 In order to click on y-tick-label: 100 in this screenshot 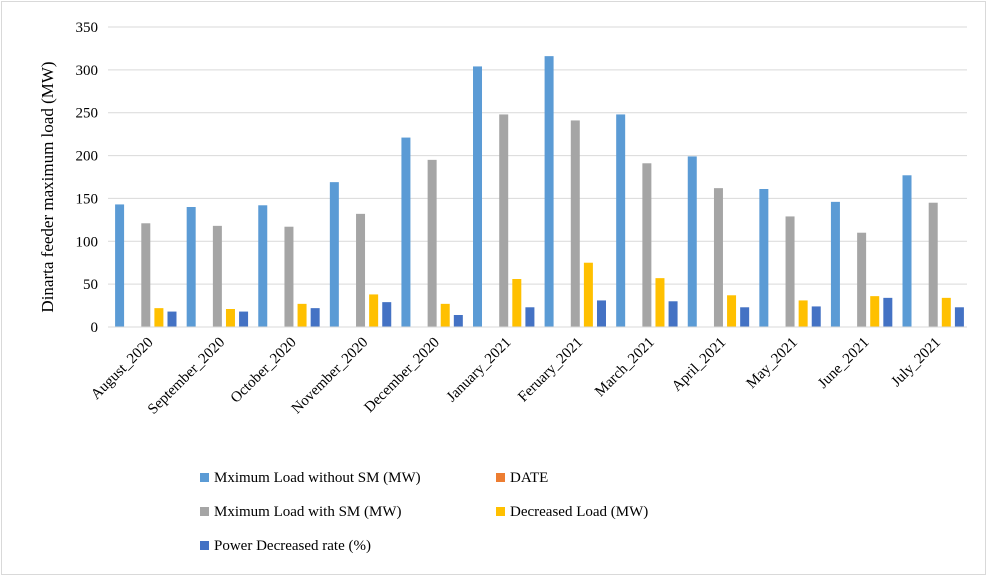, I will do `click(87, 242)`.